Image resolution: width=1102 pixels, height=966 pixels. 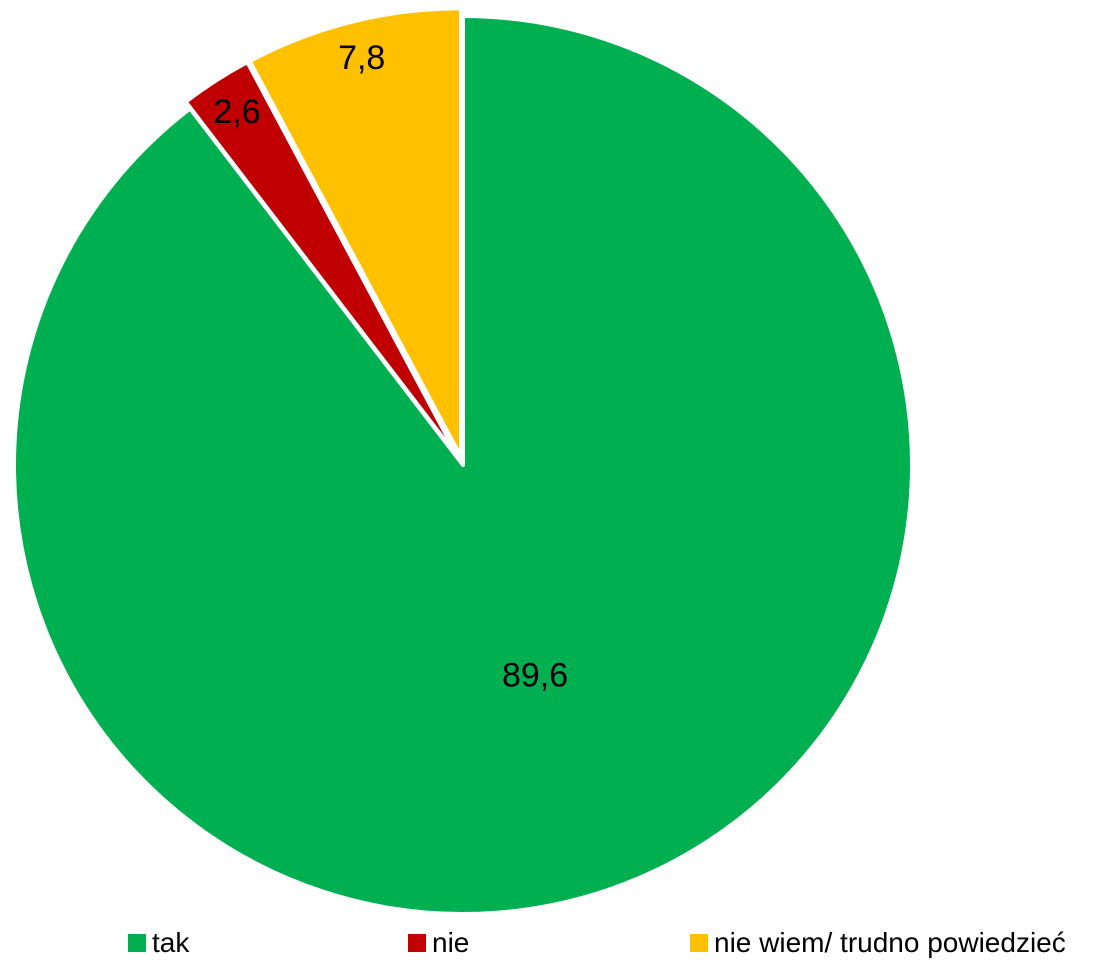 I want to click on legend-label-nie-wiem: nie wiem/ trudno powiedzieć, so click(x=890, y=942).